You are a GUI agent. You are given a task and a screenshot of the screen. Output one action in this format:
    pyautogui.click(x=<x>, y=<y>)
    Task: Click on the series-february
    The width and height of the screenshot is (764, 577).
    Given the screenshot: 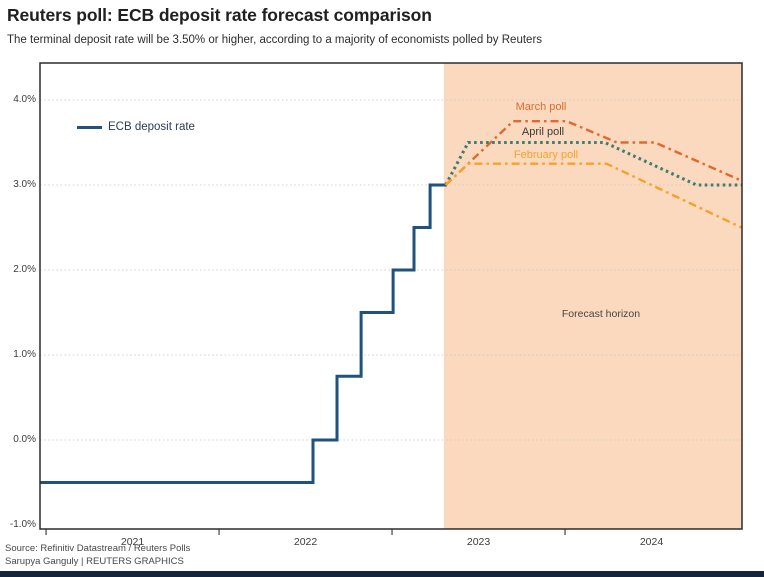 What is the action you would take?
    pyautogui.click(x=593, y=195)
    